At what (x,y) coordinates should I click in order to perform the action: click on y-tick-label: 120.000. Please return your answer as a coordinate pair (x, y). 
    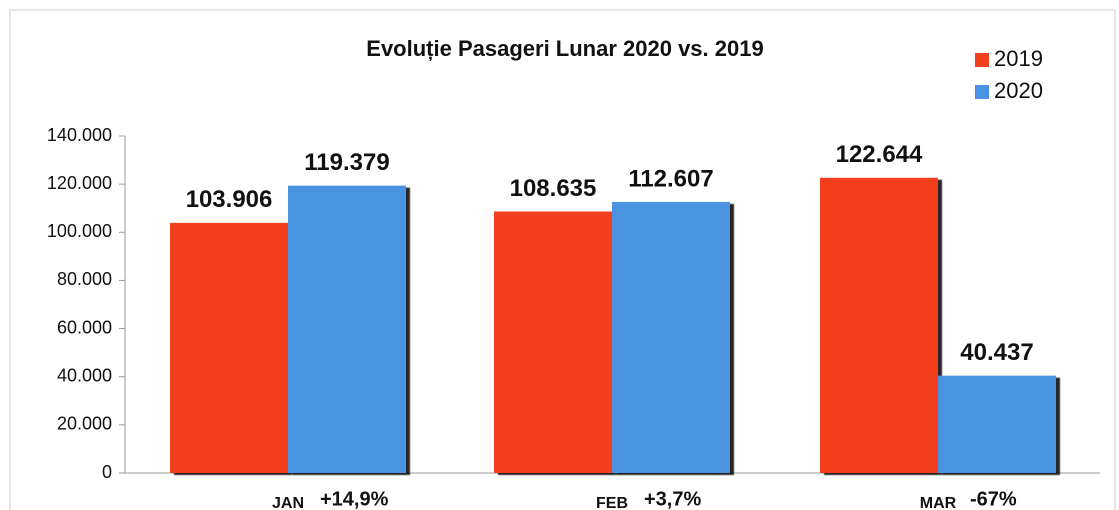
    Looking at the image, I should click on (79, 183).